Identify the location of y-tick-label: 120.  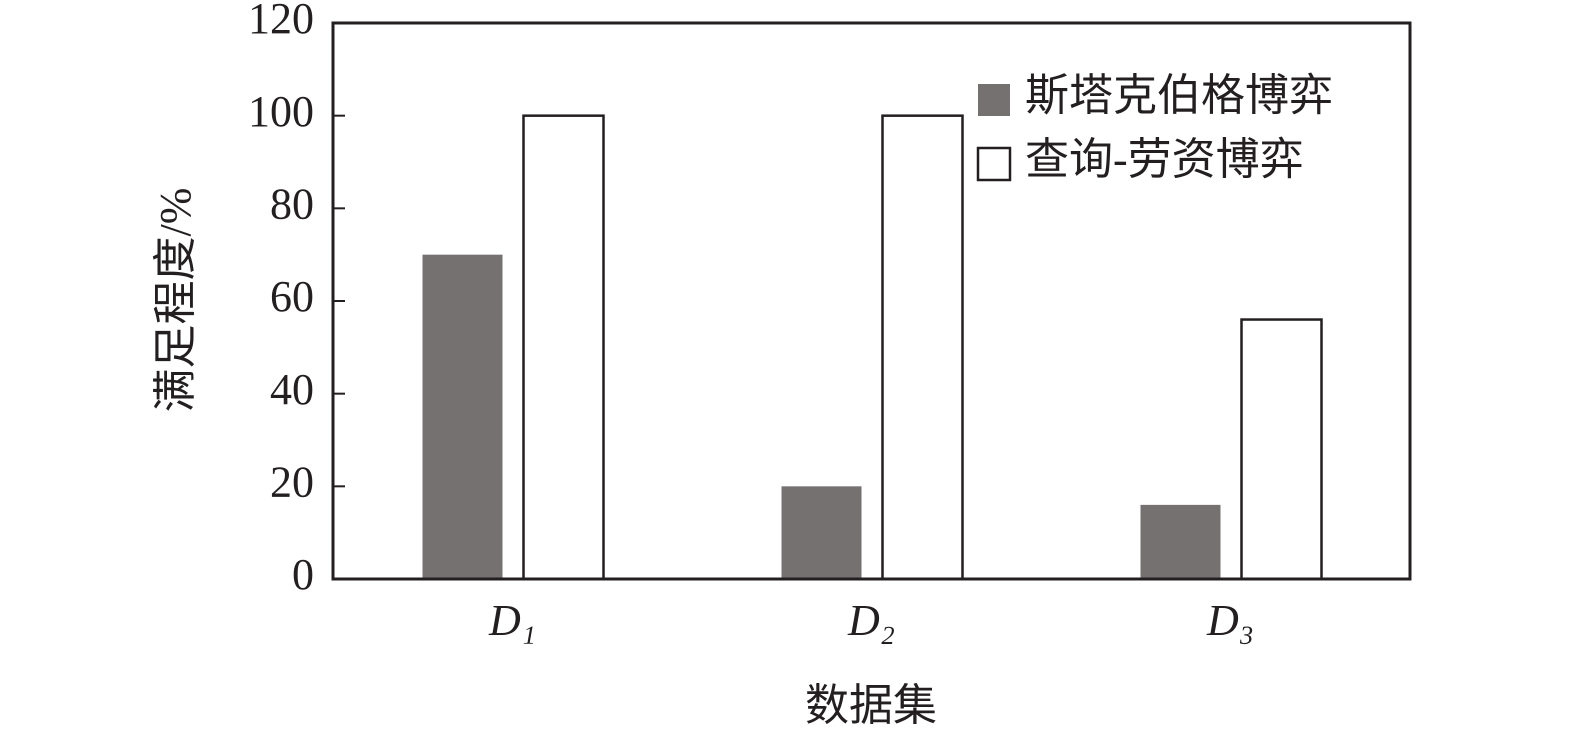
(281, 21).